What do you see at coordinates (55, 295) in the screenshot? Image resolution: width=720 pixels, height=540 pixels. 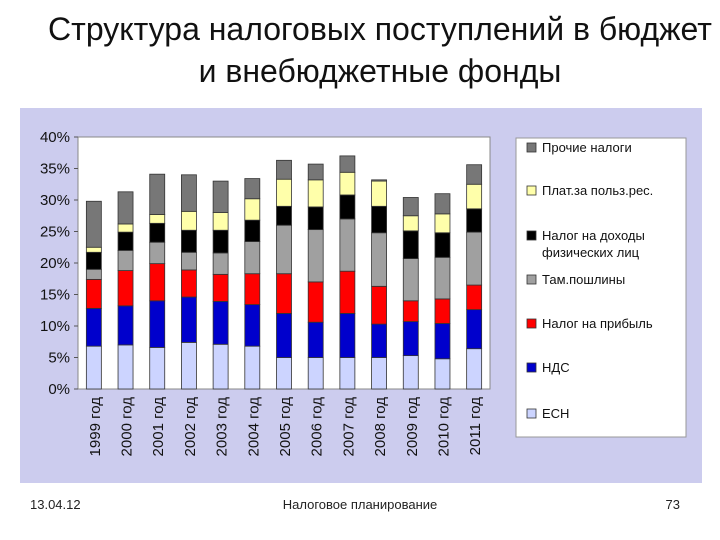 I see `y-tick-label: 15%` at bounding box center [55, 295].